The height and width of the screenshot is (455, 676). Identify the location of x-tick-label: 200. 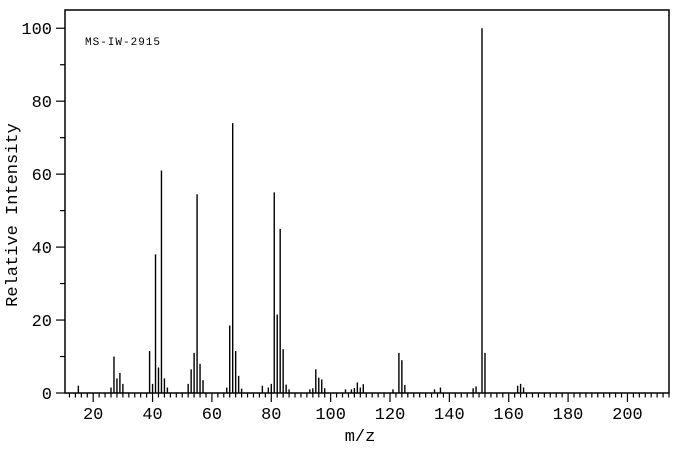
(627, 415).